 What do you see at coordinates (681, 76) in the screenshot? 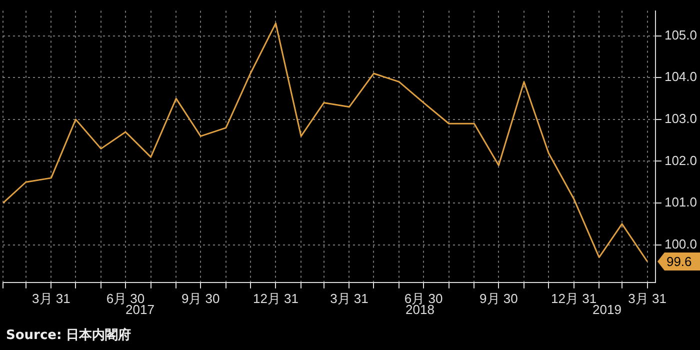
I see `y-tick-label: 104.0` at bounding box center [681, 76].